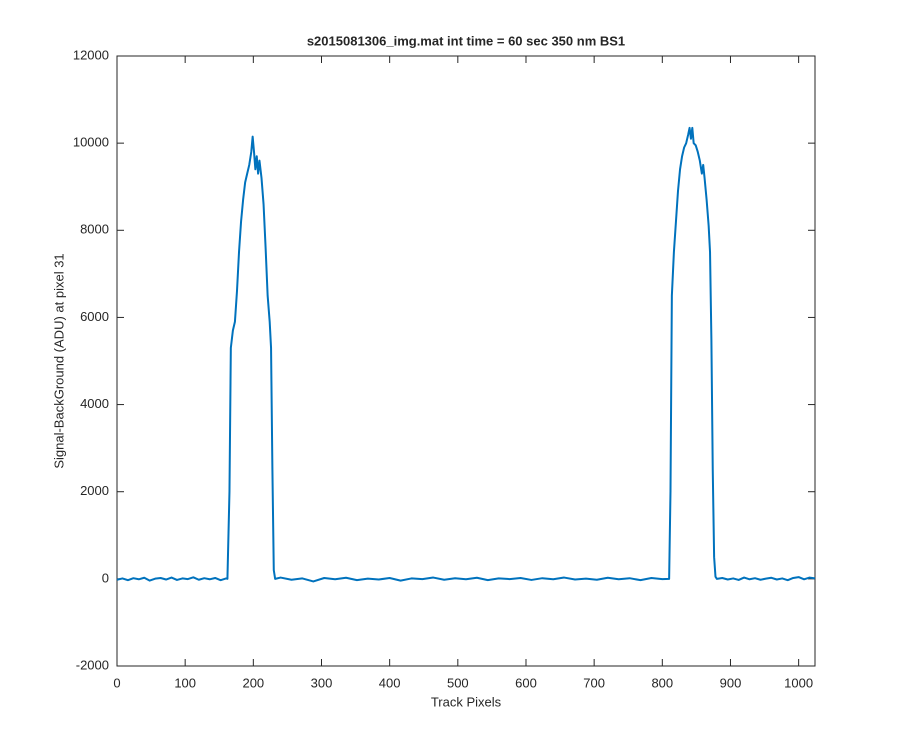 This screenshot has height=750, width=900. I want to click on y-tick-label: 6000, so click(94, 316).